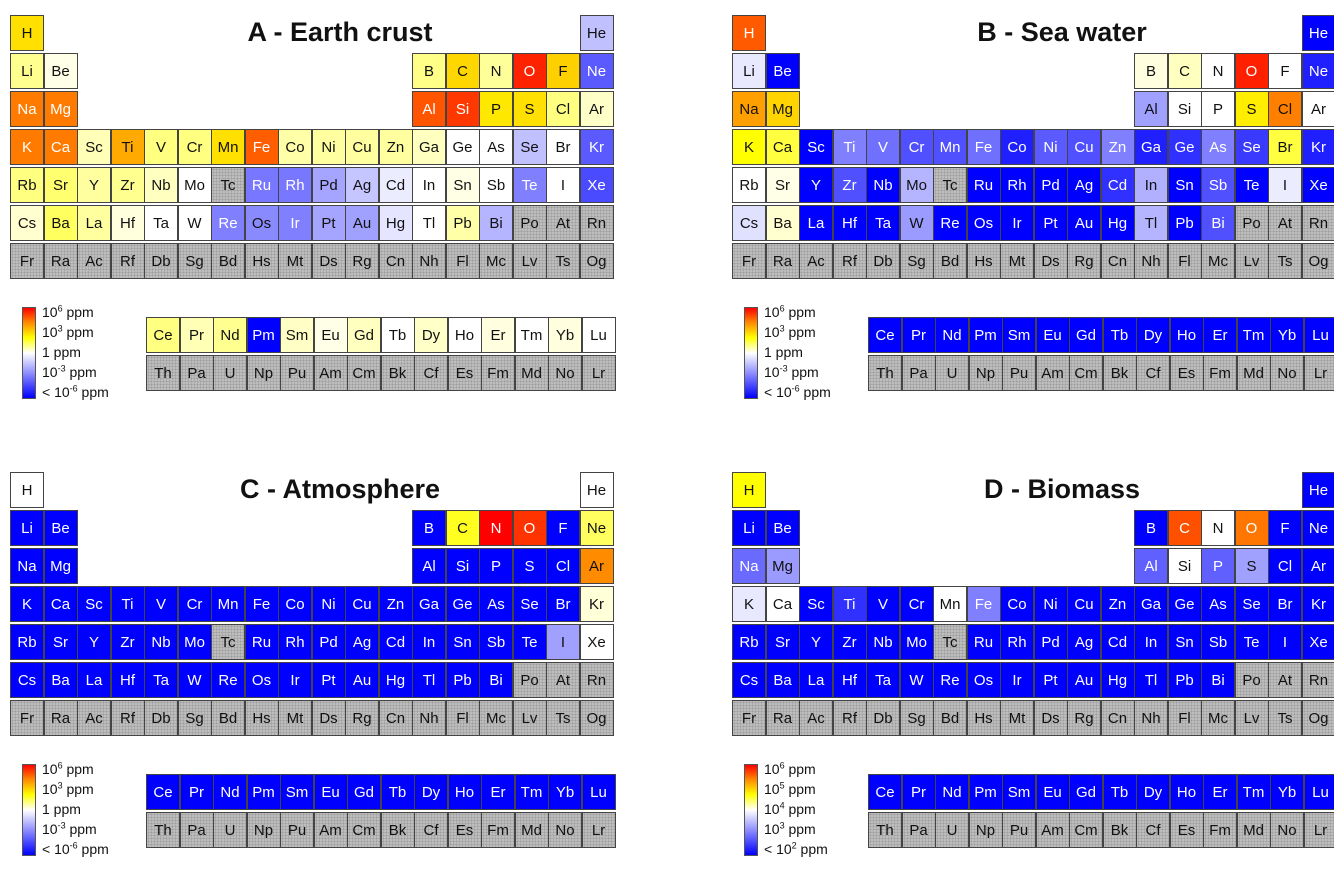 The image size is (1334, 882). Describe the element at coordinates (94, 223) in the screenshot. I see `element-cell-la: La` at that location.